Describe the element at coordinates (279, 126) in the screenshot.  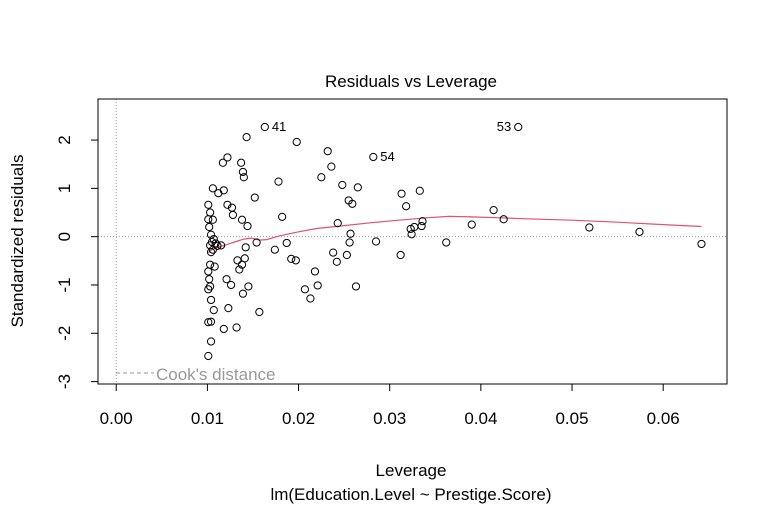
I see `point-label: 41` at that location.